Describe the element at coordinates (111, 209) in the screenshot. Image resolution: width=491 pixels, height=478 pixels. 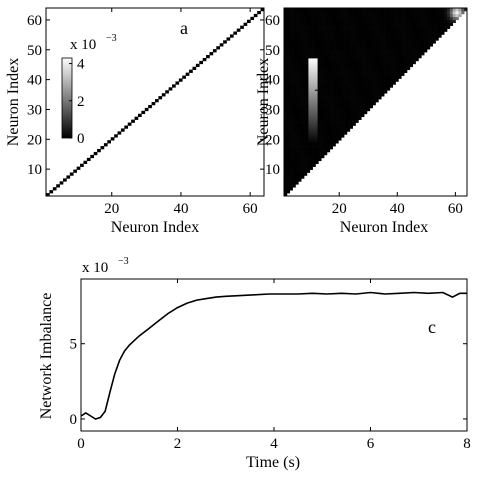
I see `x-tick-label: 20` at that location.